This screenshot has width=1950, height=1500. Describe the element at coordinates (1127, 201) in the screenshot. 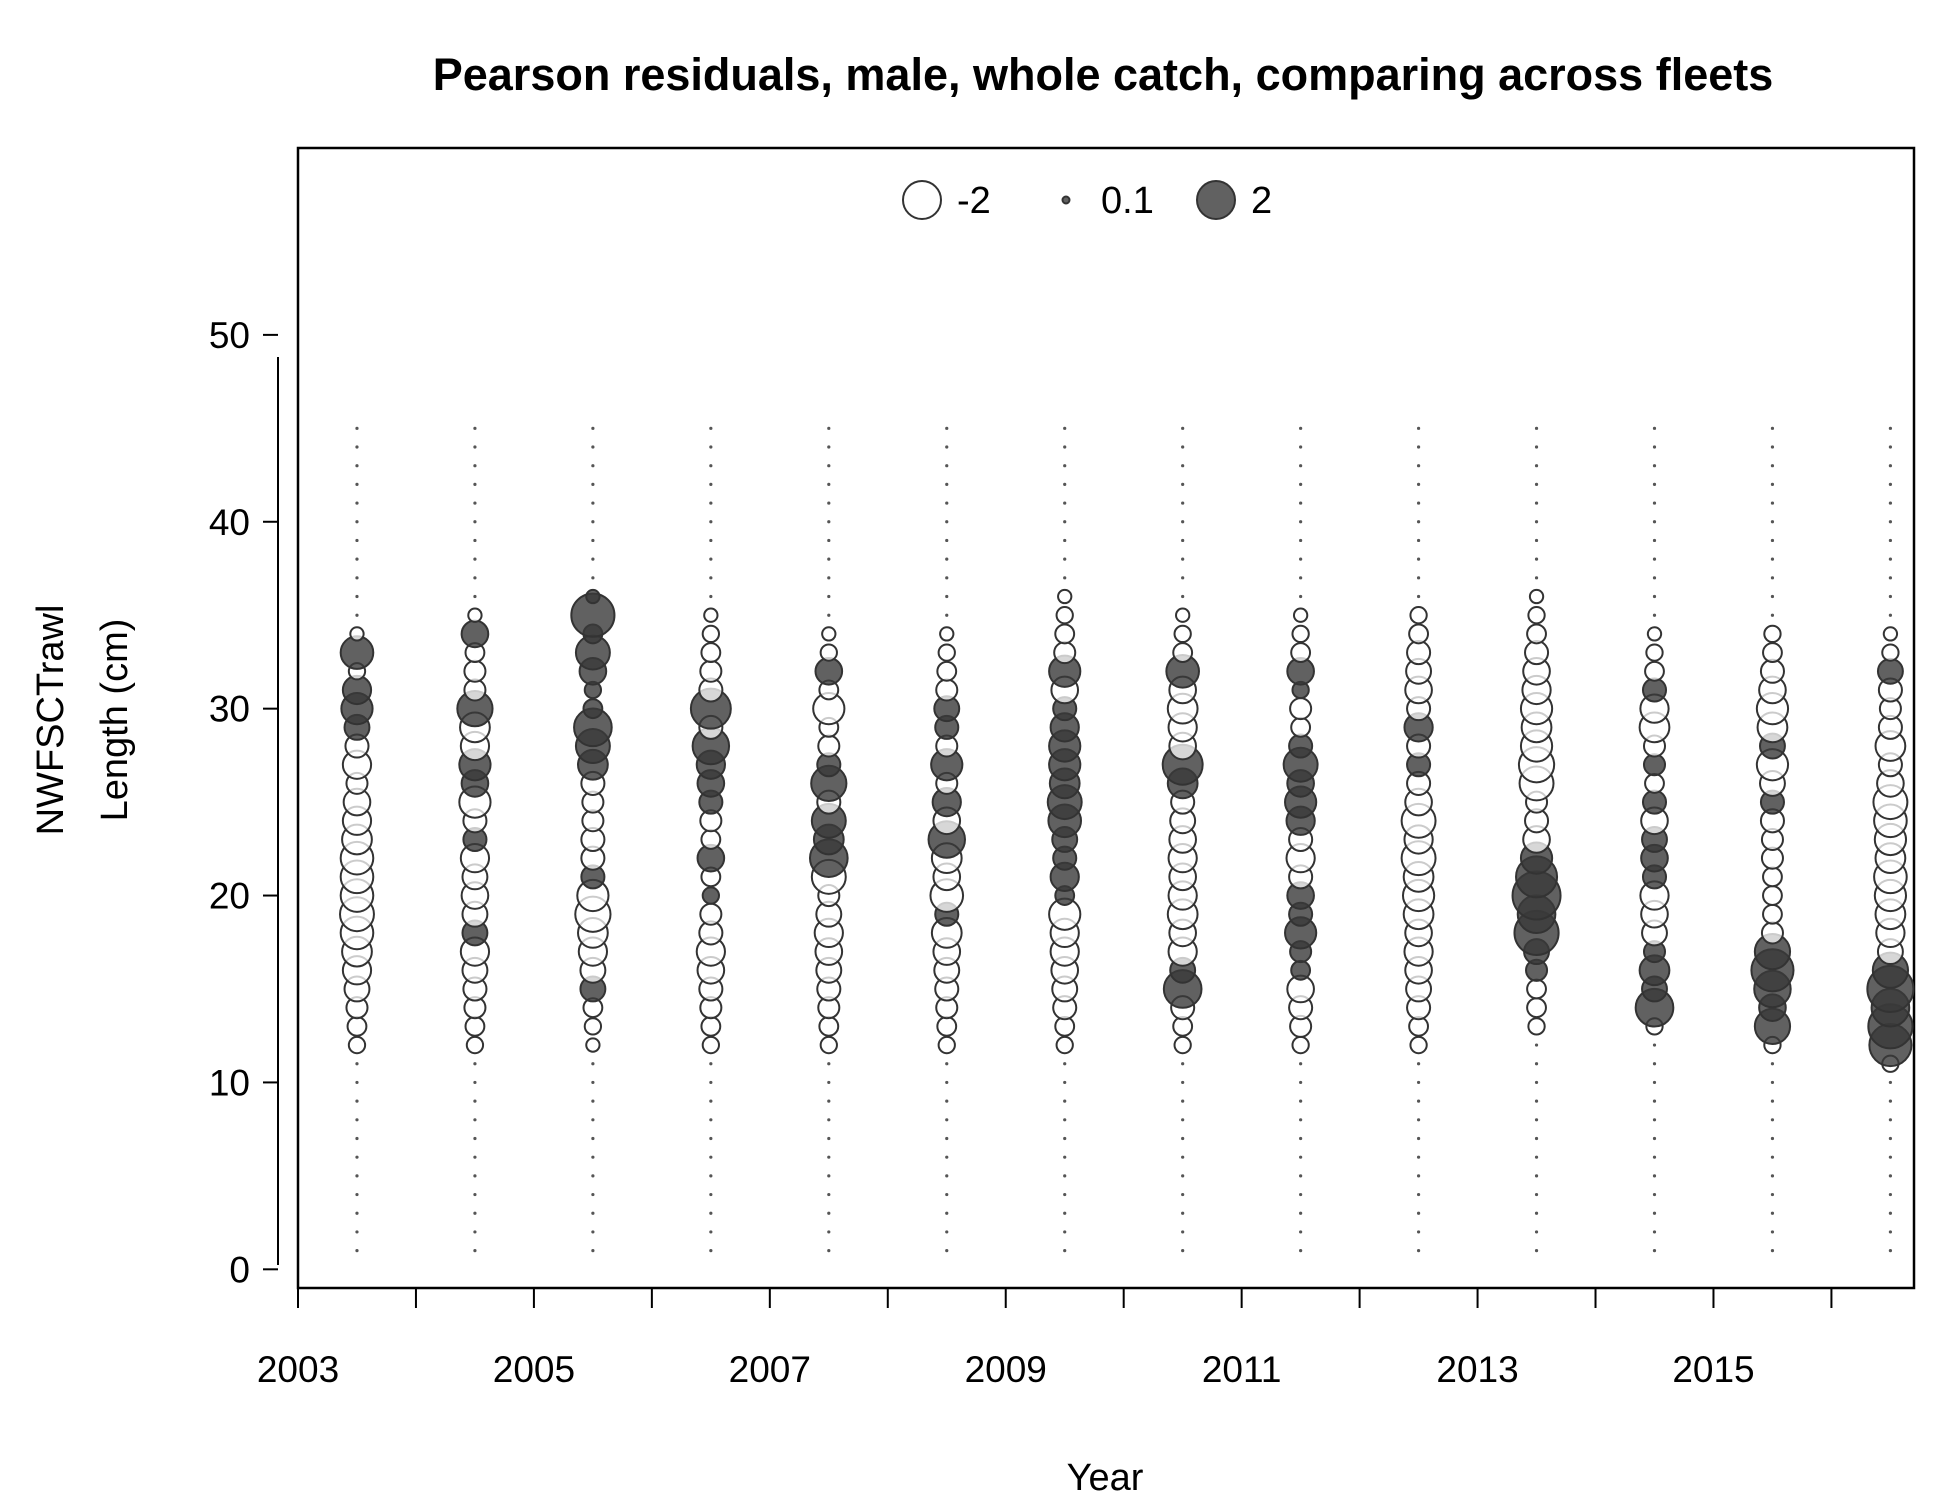

I see `legend-label: 0.1` at that location.